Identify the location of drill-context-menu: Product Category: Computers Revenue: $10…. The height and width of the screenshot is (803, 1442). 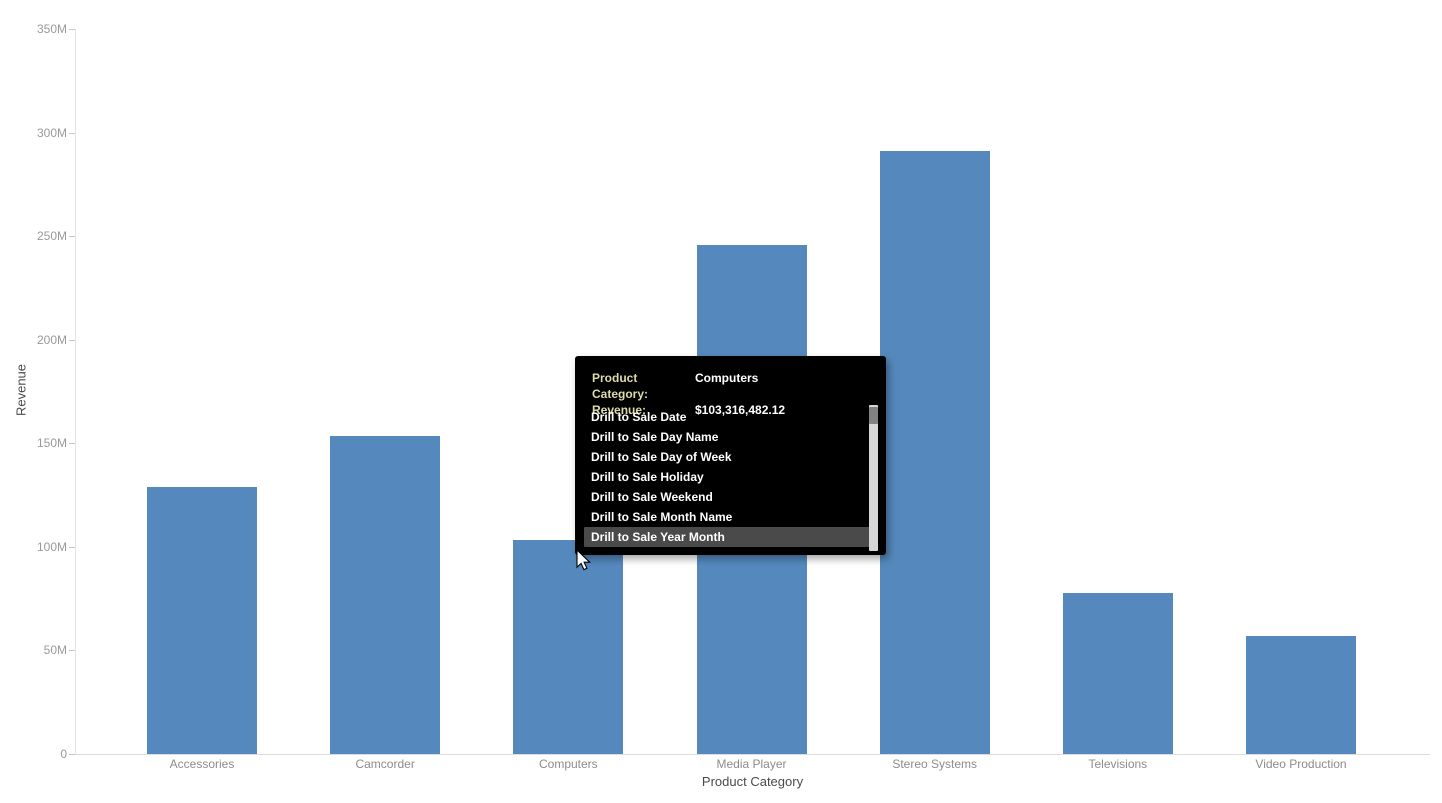
(730, 455).